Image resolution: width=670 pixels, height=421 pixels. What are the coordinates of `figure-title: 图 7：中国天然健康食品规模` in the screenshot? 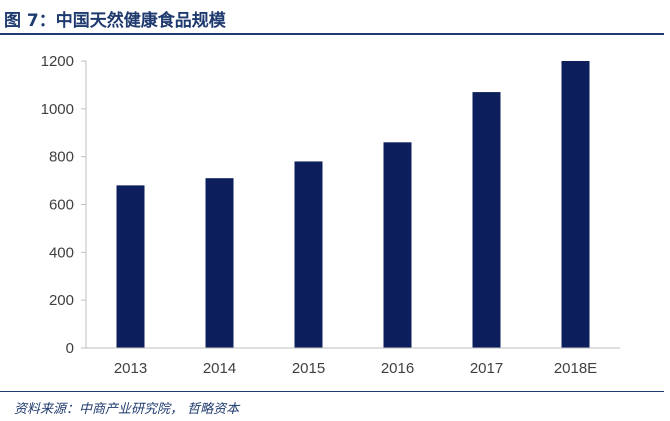 It's located at (115, 21).